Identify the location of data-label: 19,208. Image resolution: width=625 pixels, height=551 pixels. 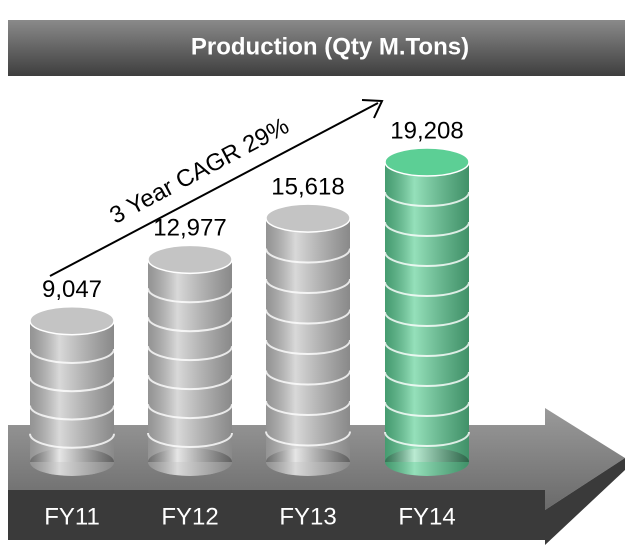
(426, 130).